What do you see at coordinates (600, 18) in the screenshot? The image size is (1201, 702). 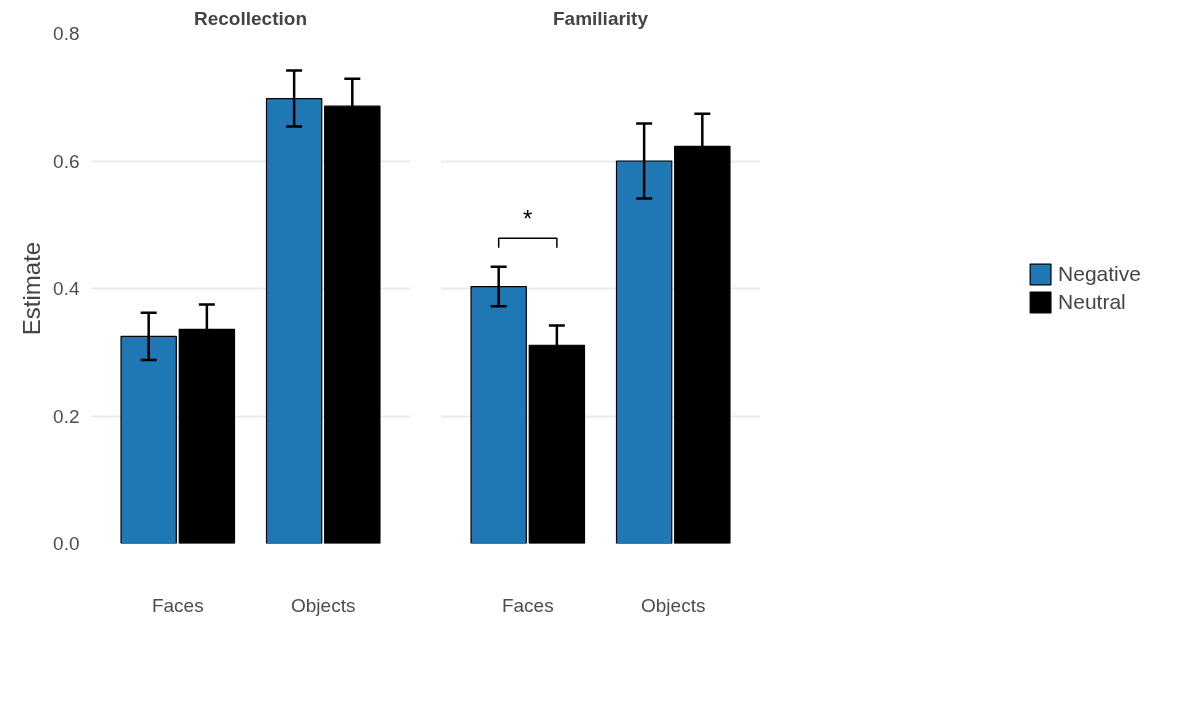 I see `chart-title: Familiarity` at bounding box center [600, 18].